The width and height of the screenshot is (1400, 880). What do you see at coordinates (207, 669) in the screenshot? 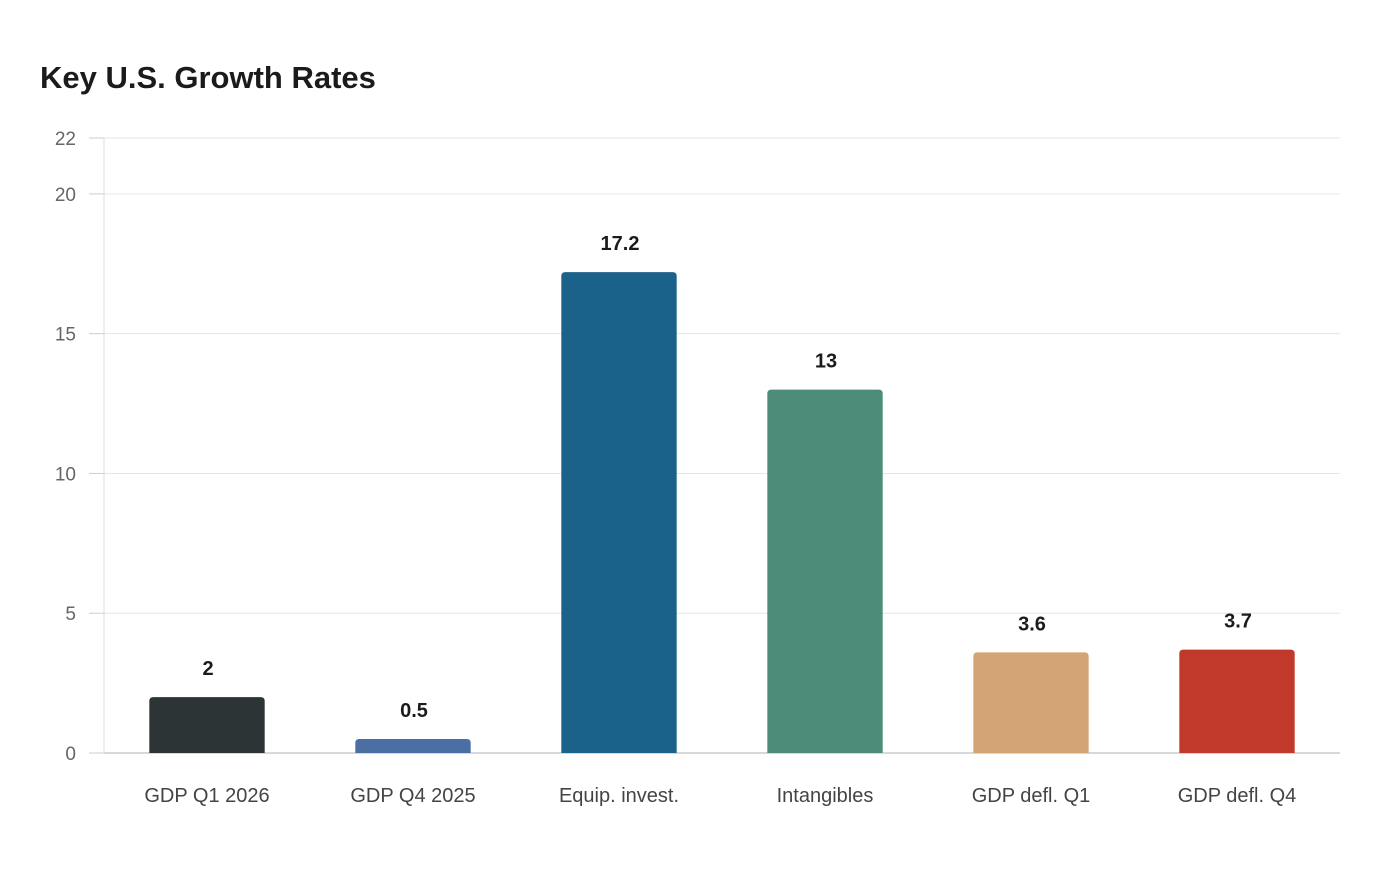
I see `data-label: 2` at bounding box center [207, 669].